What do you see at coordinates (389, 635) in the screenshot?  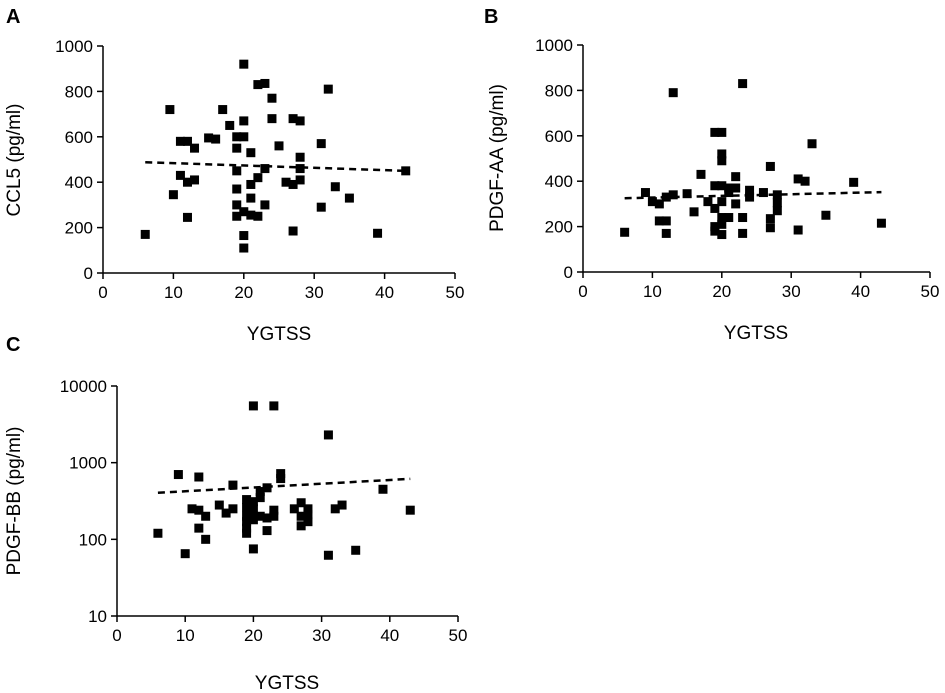 I see `x-tick-label-c: 40` at bounding box center [389, 635].